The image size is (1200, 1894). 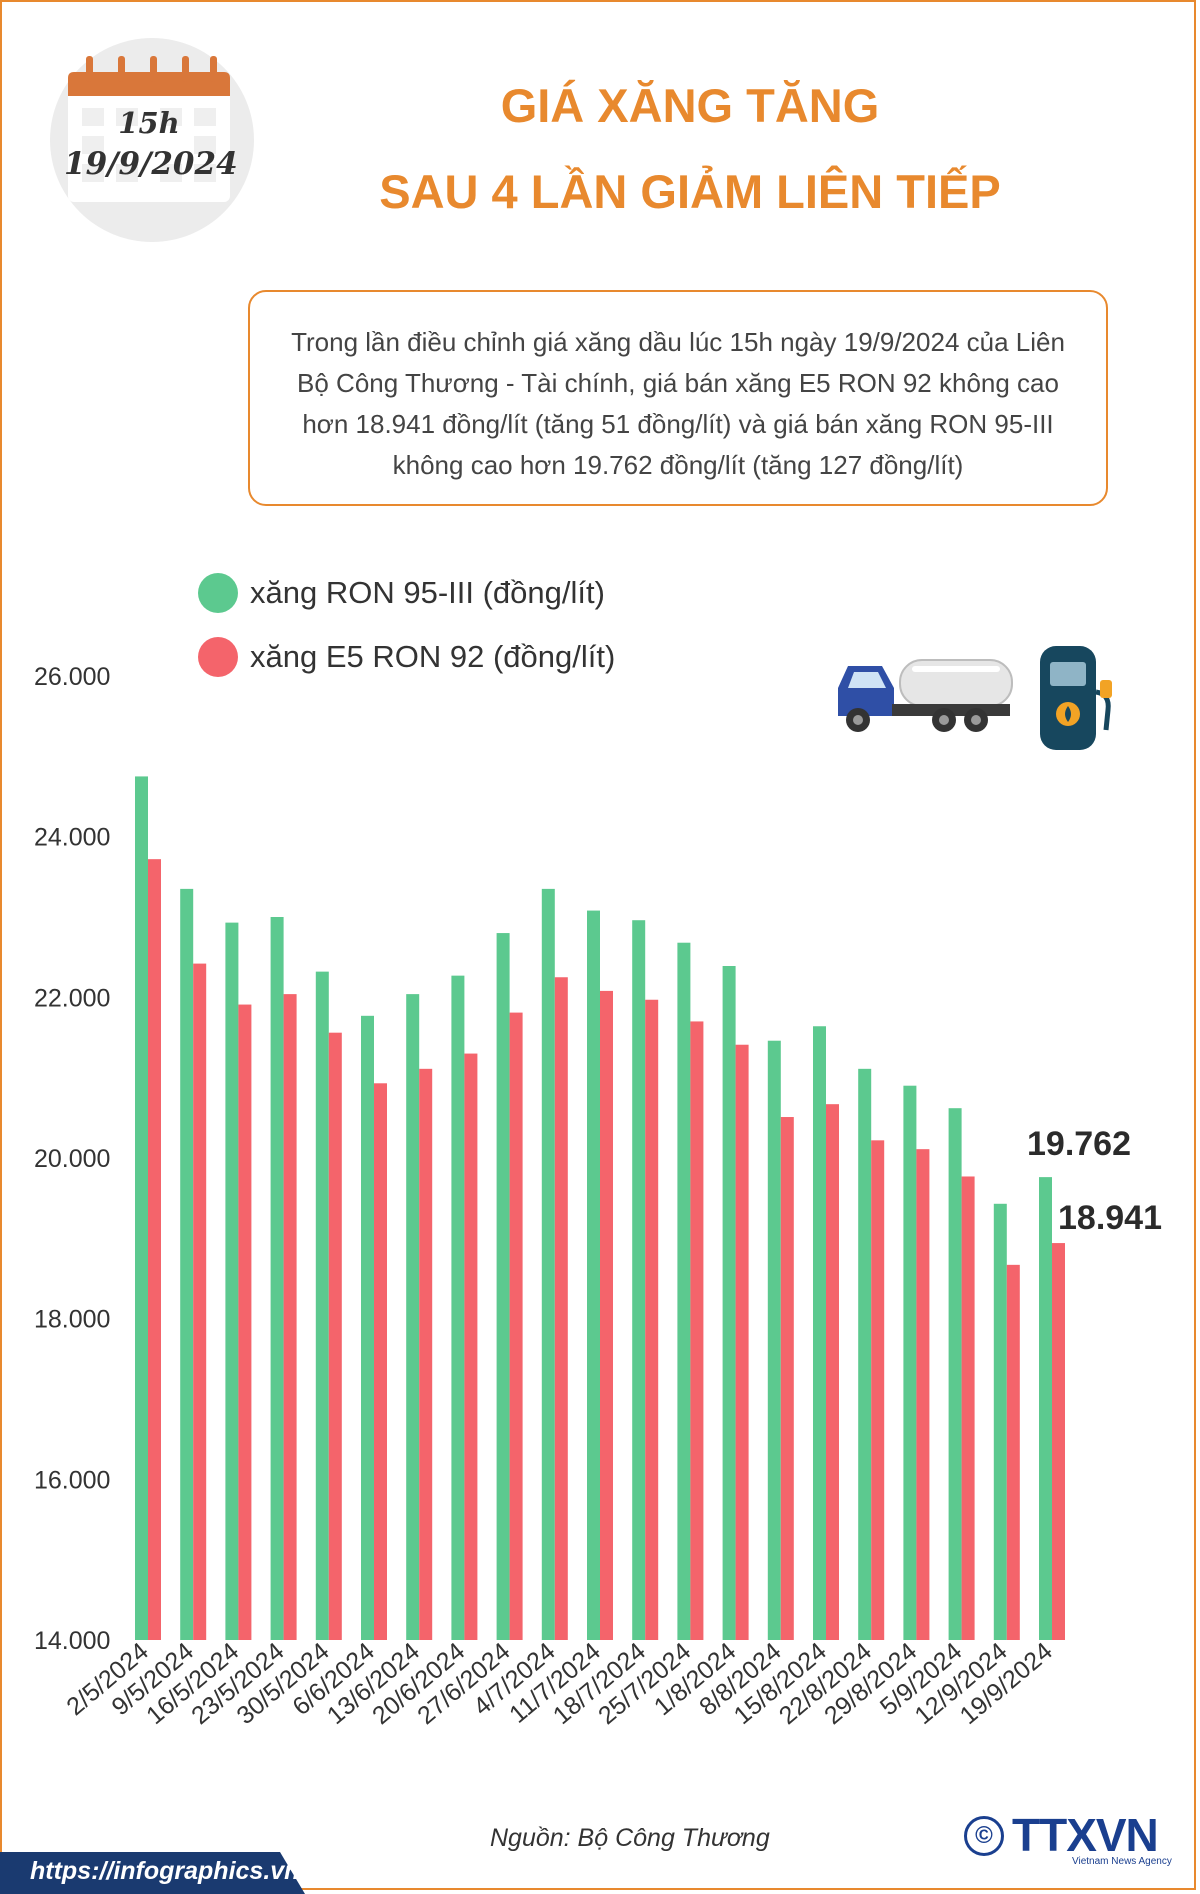 What do you see at coordinates (690, 191) in the screenshot?
I see `title-line-2: SAU 4 LẦN GIẢM LIÊN TIẾP` at bounding box center [690, 191].